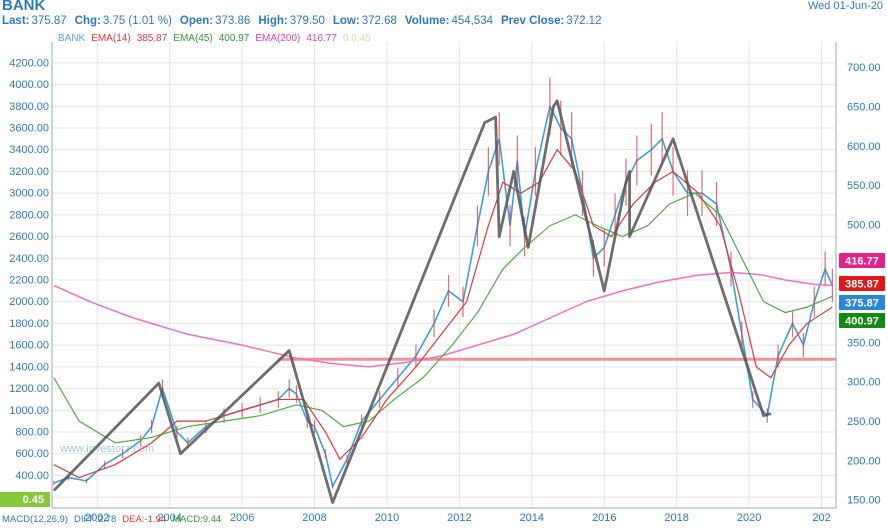  What do you see at coordinates (29, 346) in the screenshot?
I see `left-tick-label: 1600.00` at bounding box center [29, 346].